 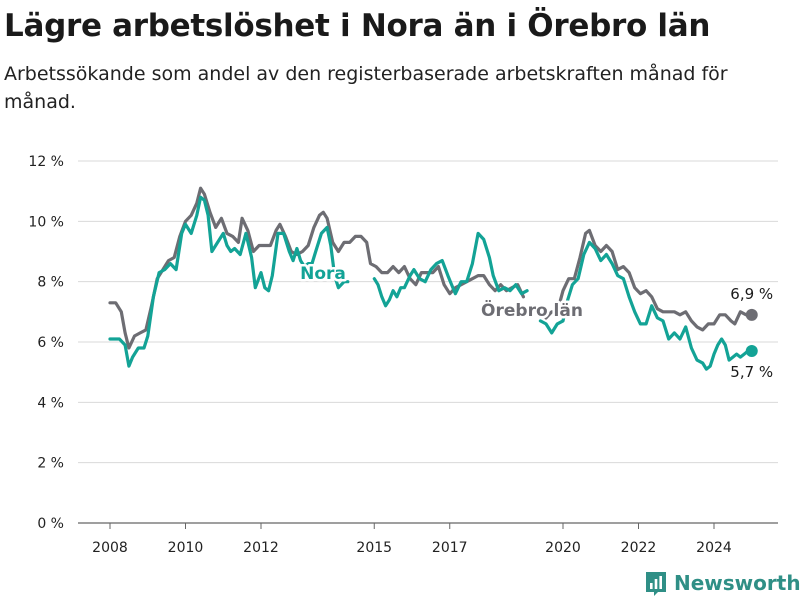 What do you see at coordinates (751, 351) in the screenshot?
I see `nora-end-marker` at bounding box center [751, 351].